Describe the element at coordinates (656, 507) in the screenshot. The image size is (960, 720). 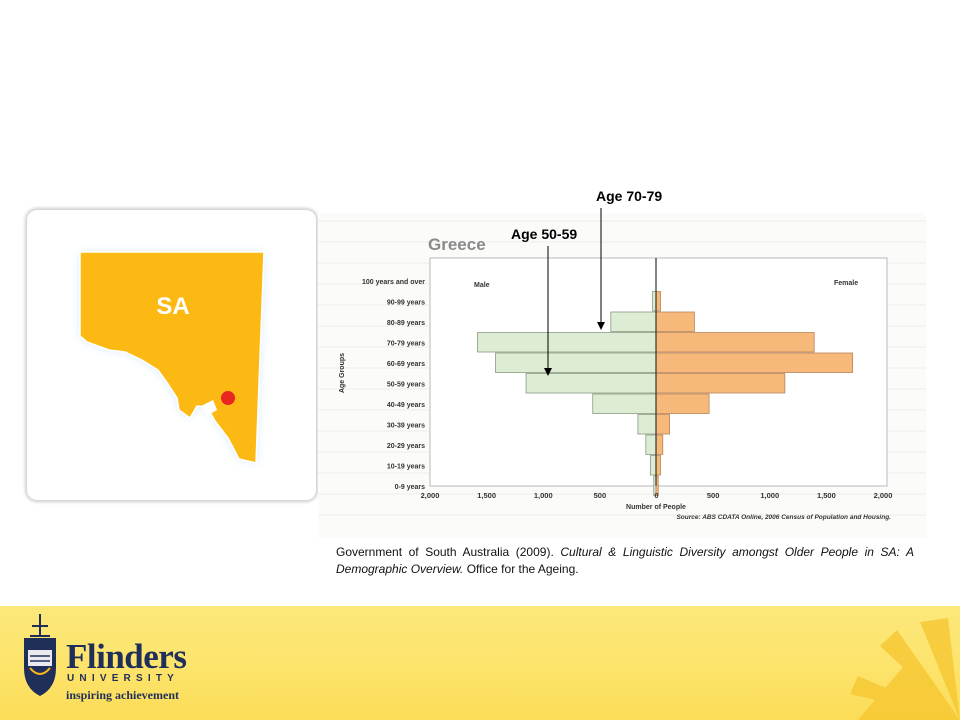
I see `x-axis-label: Number of People` at that location.